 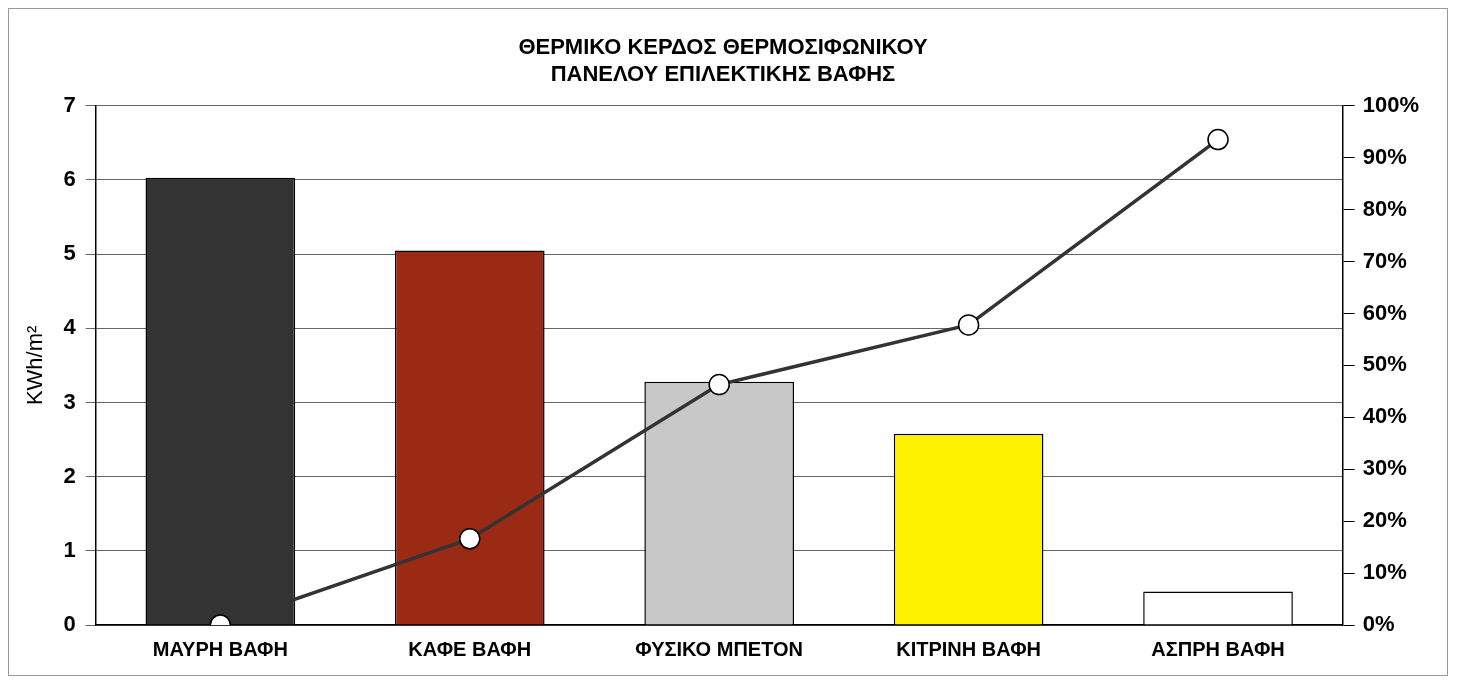 What do you see at coordinates (69, 179) in the screenshot?
I see `y-tick-label: 6` at bounding box center [69, 179].